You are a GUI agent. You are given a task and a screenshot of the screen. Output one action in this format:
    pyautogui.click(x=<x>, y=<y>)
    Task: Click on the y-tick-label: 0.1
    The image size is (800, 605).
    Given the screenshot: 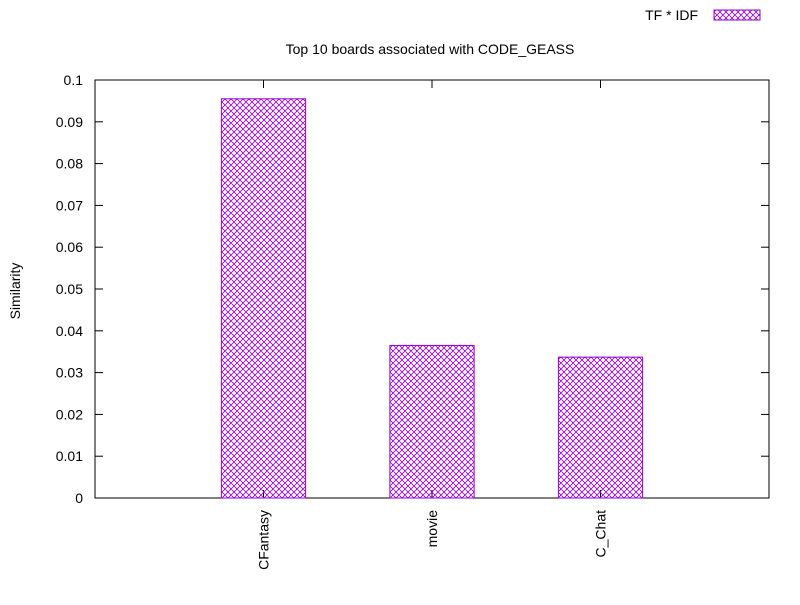 What is the action you would take?
    pyautogui.click(x=74, y=80)
    